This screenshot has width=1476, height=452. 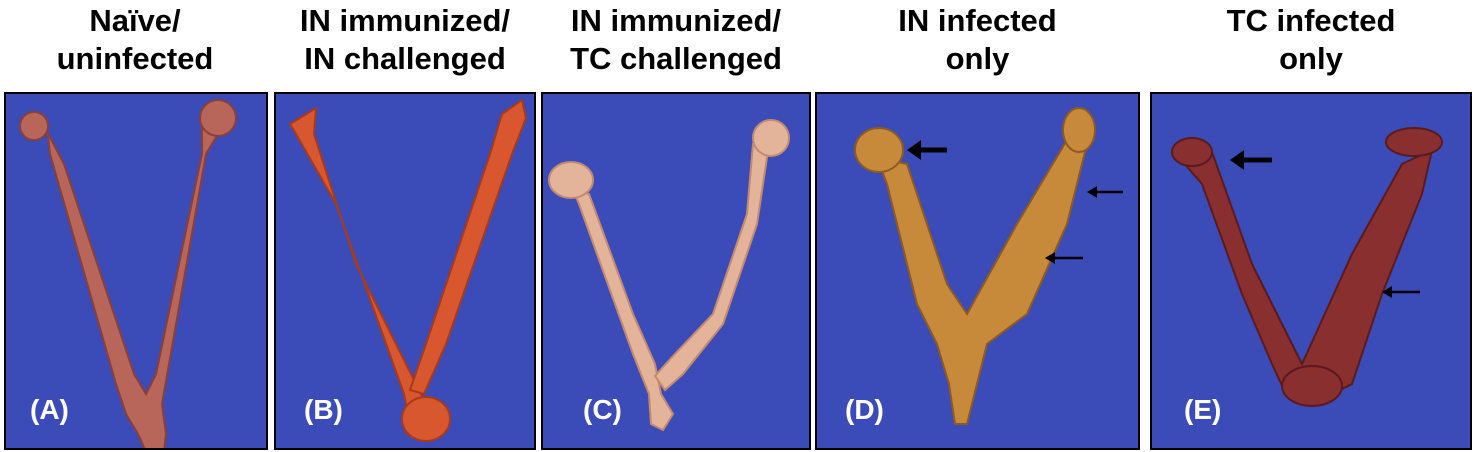 I want to click on panel-d-title-line2: only, so click(x=977, y=58).